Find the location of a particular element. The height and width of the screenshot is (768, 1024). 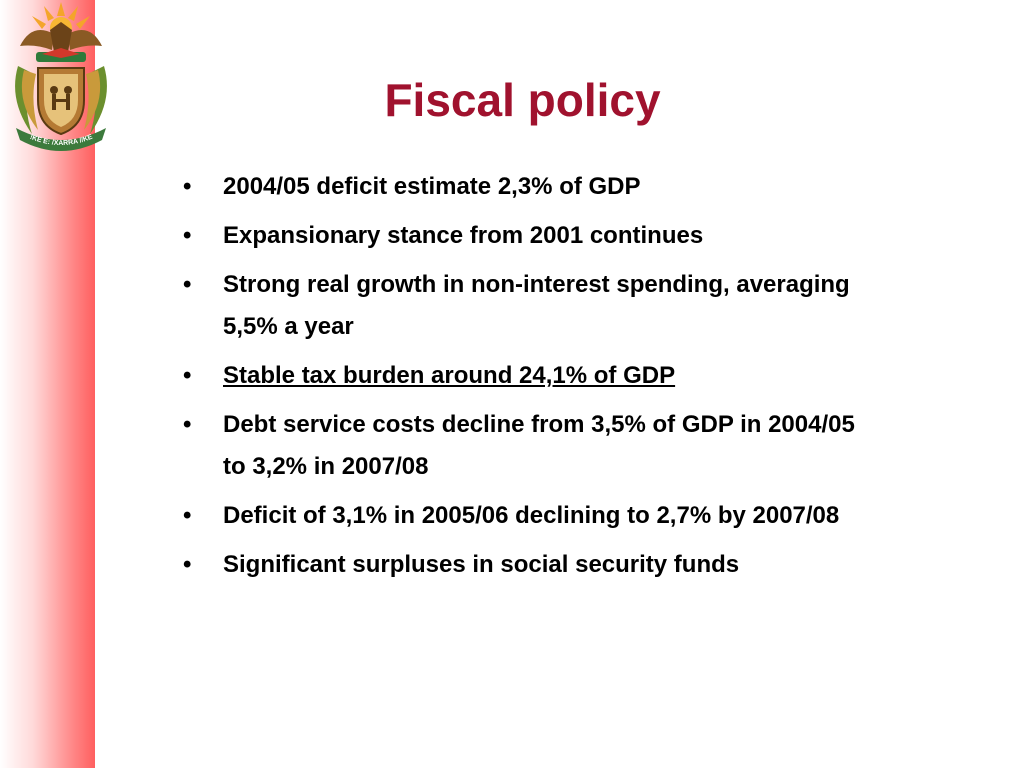

bullet-text: Expansionary stance from 2001 continues is located at coordinates (463, 235).